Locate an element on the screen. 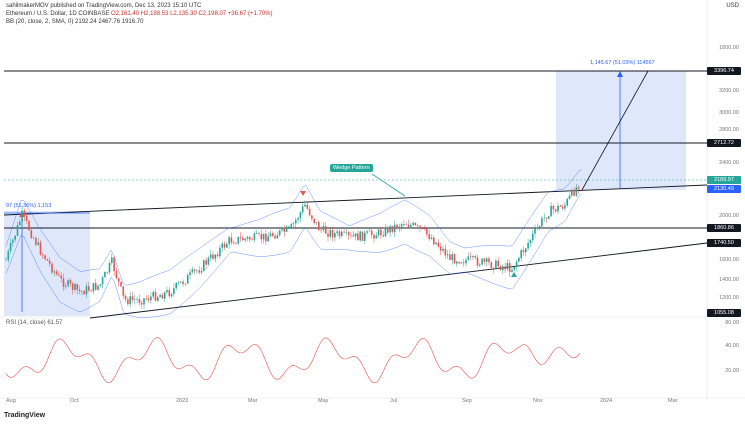  currency-label: USD is located at coordinates (732, 6).